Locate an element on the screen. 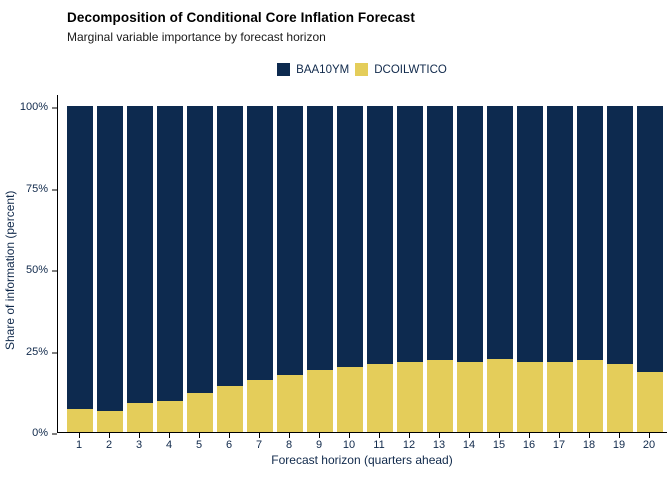 This screenshot has height=480, width=672. x-tick-label: 5 is located at coordinates (199, 445).